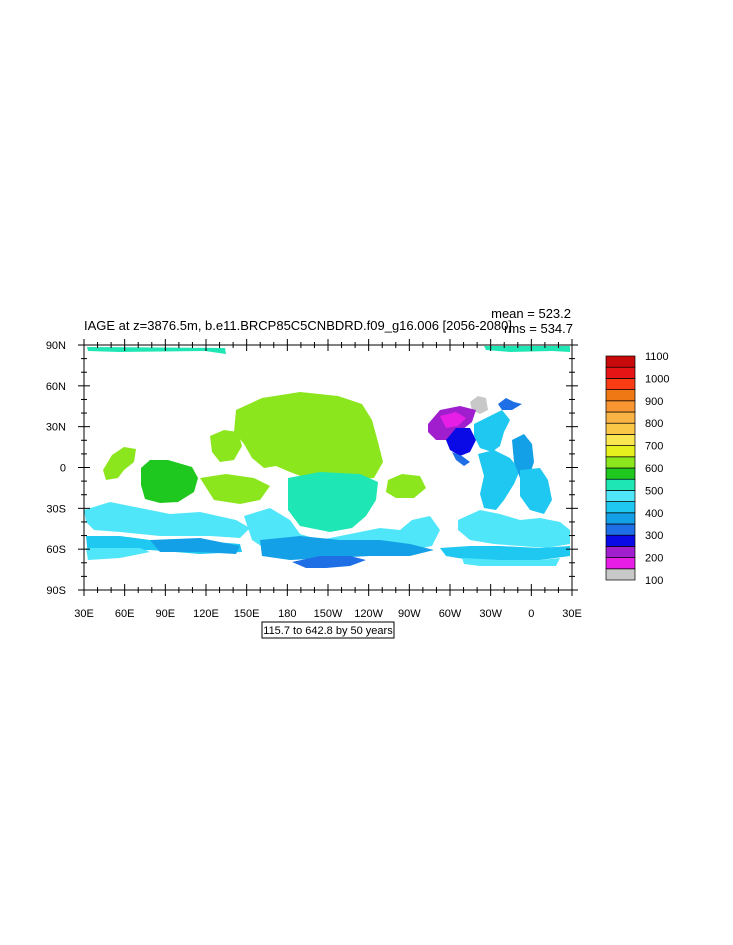 This screenshot has width=733, height=945. What do you see at coordinates (499, 480) in the screenshot?
I see `region-atlantic-mid-cyan` at bounding box center [499, 480].